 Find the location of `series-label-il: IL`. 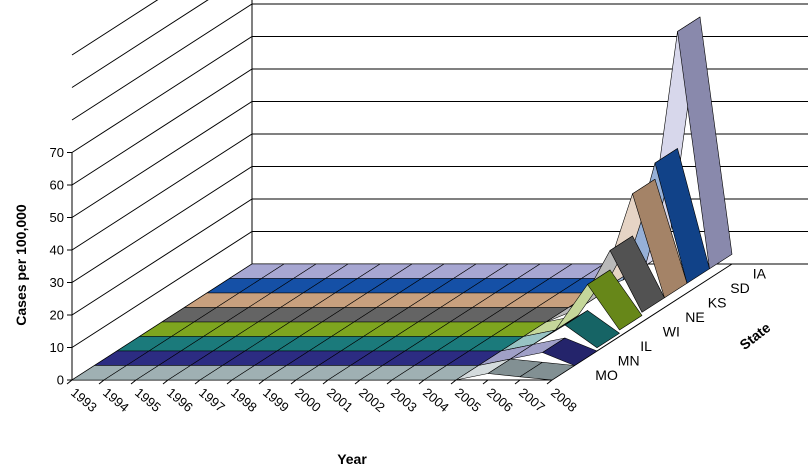

series-label-il: IL is located at coordinates (646, 346).